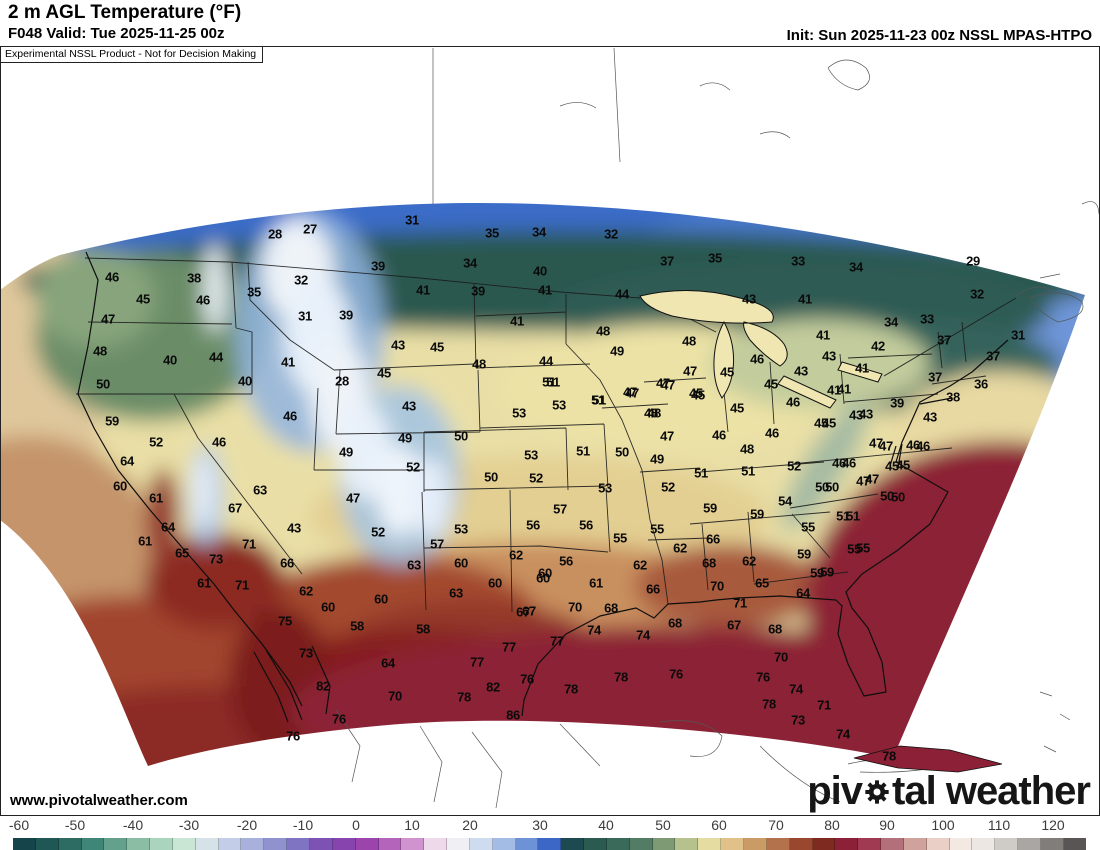 This screenshot has height=850, width=1100. Describe the element at coordinates (877, 793) in the screenshot. I see `gear-icon` at that location.